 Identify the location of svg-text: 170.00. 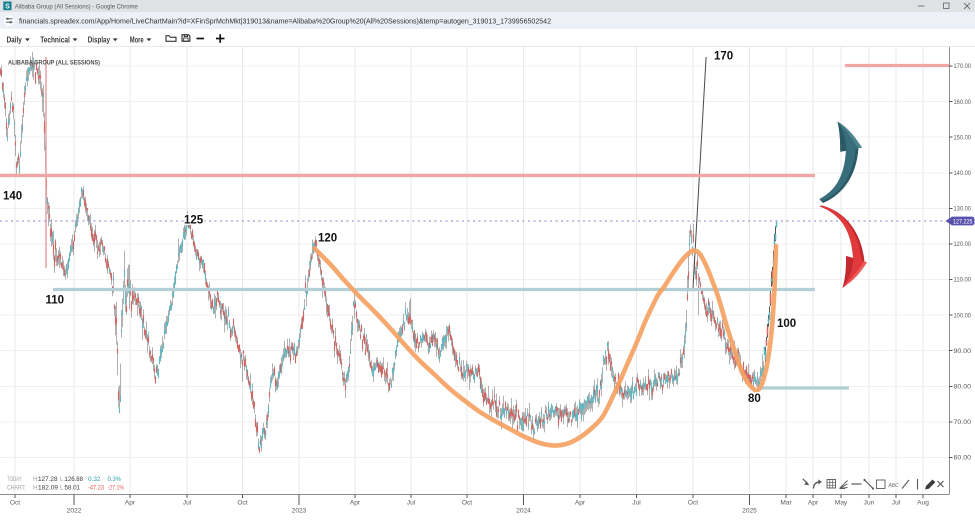
(963, 66).